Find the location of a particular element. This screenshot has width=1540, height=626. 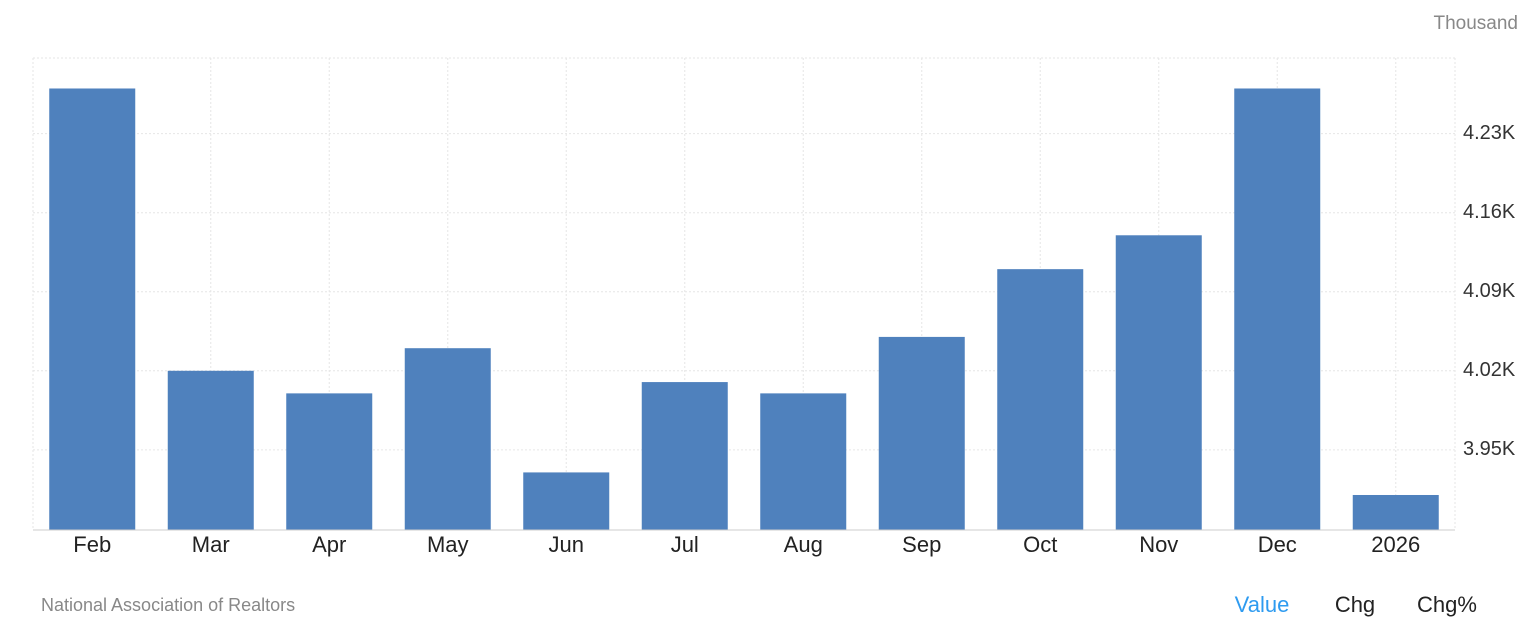

x-tick-label: Feb is located at coordinates (92, 544).